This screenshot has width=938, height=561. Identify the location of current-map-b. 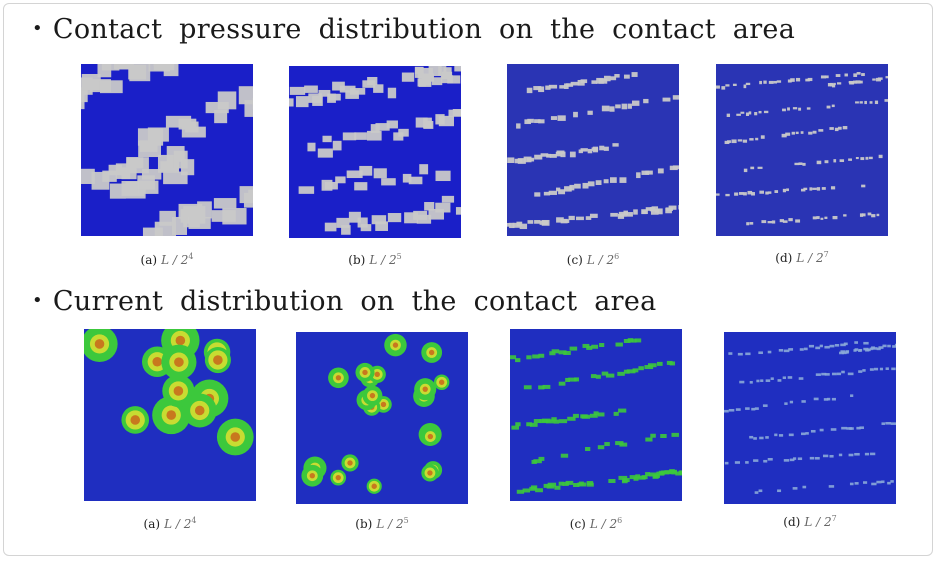
(382, 418).